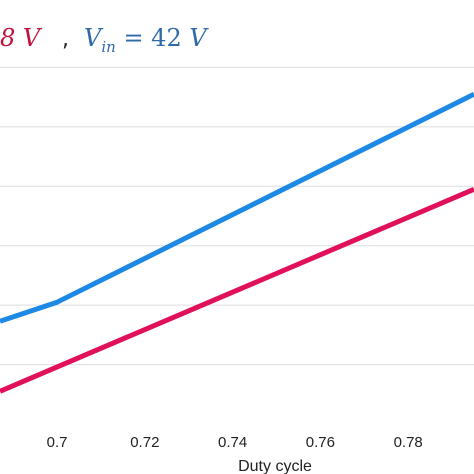  I want to click on legend-entry-red: 8 V, so click(21, 38).